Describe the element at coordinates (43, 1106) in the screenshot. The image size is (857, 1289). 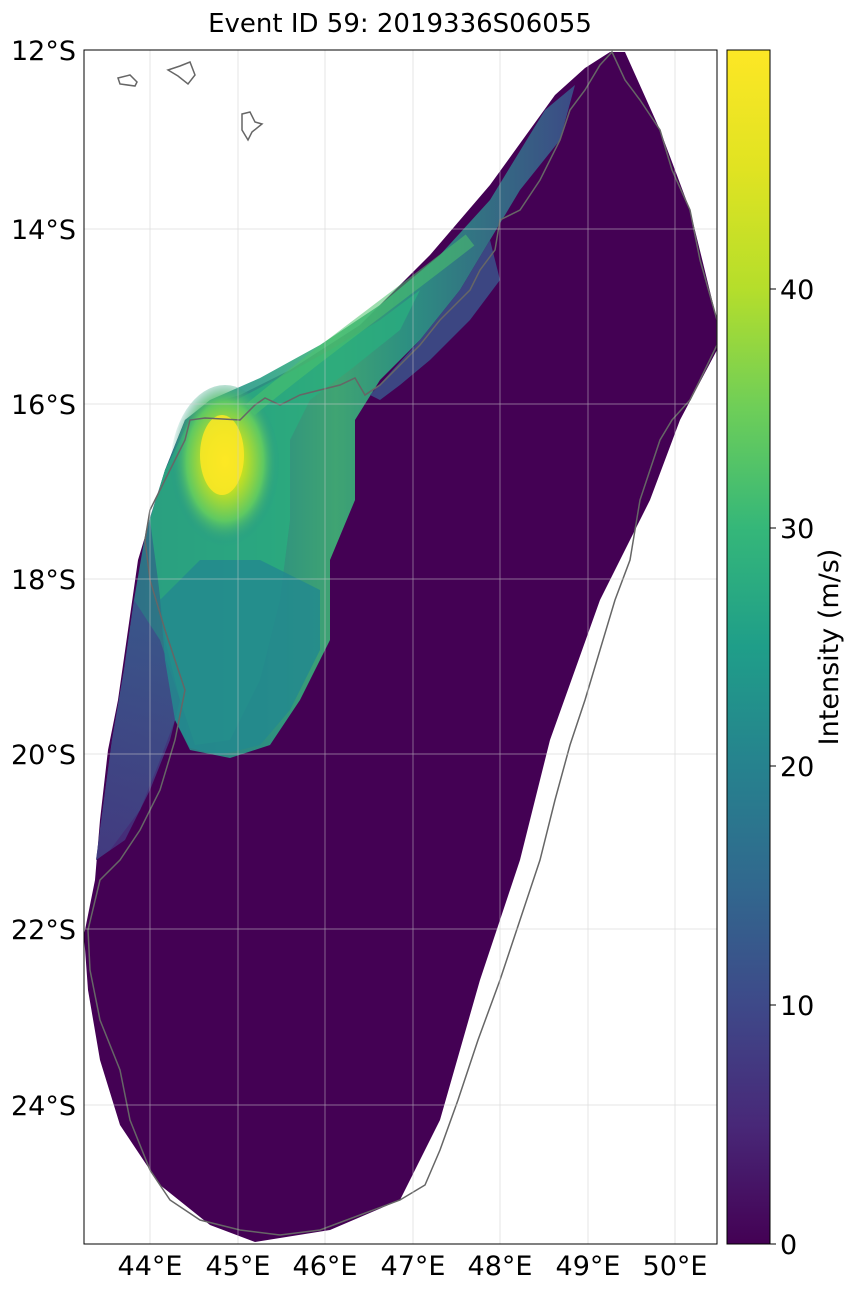
I see `lat-tick-label: 24°S` at that location.